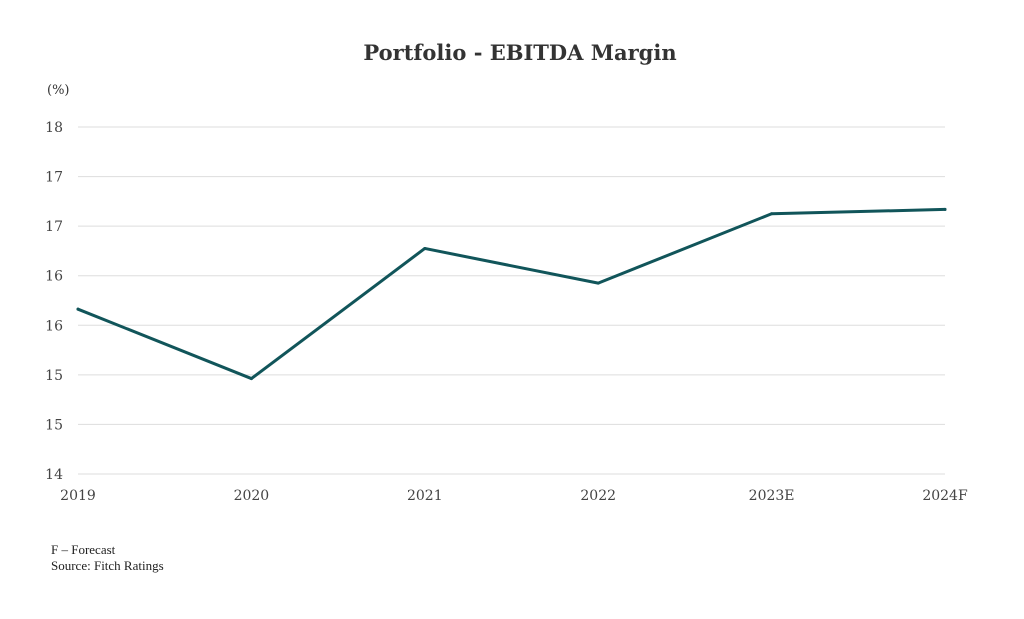  What do you see at coordinates (945, 496) in the screenshot?
I see `x-tick-label: 2024F` at bounding box center [945, 496].